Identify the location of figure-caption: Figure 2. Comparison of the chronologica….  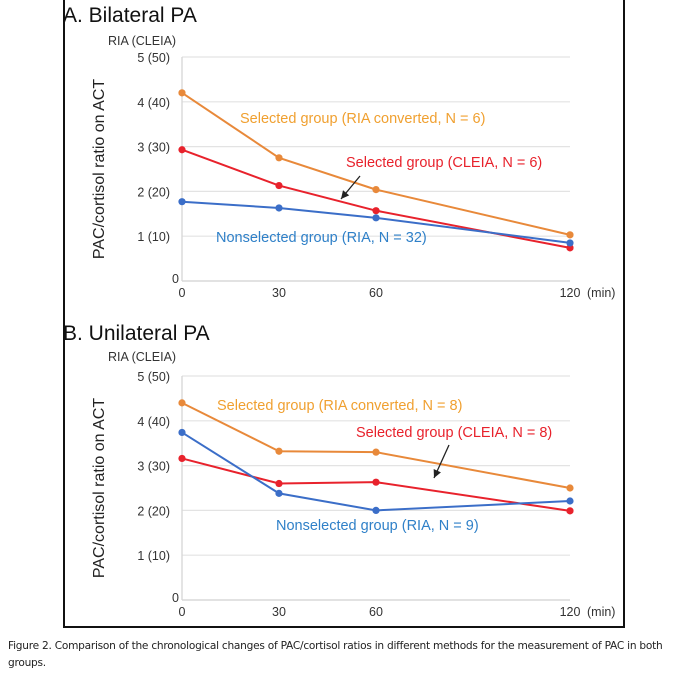
(343, 655).